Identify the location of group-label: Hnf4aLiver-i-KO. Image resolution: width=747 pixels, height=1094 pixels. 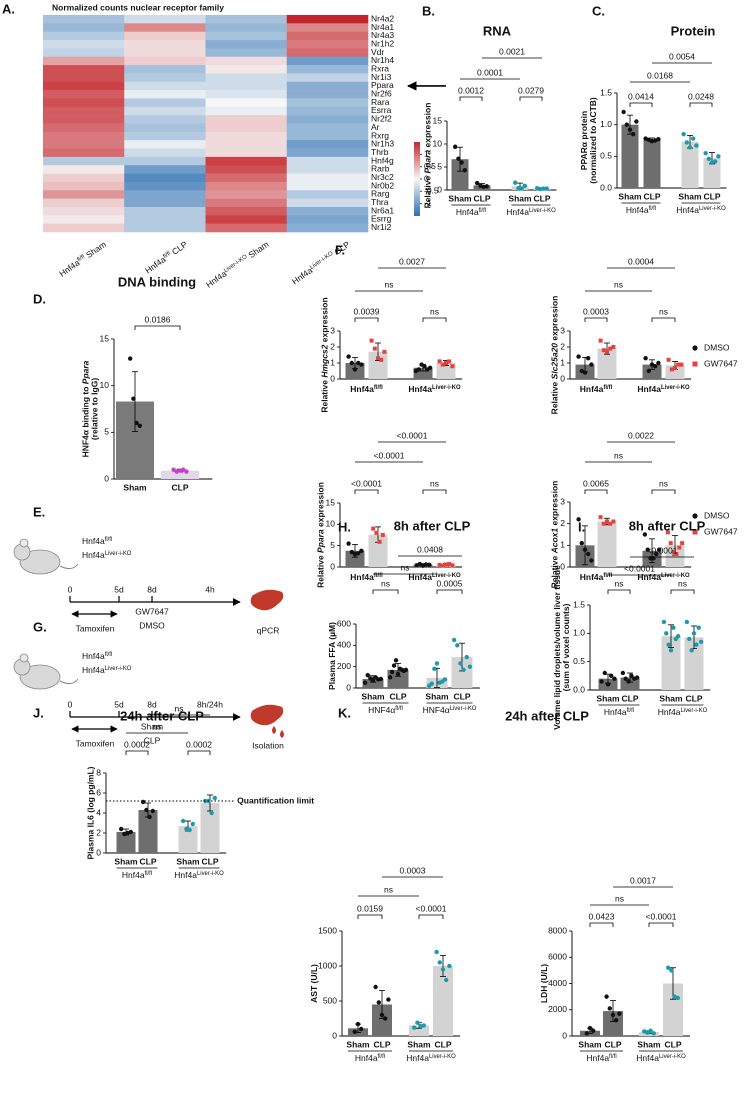
(431, 1058).